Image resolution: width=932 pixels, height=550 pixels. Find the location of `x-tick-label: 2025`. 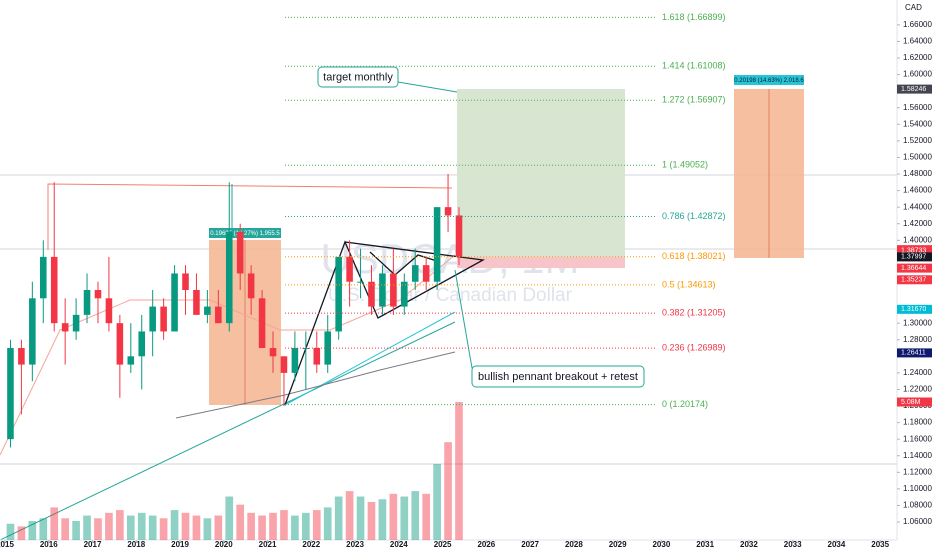

x-tick-label: 2025 is located at coordinates (443, 544).